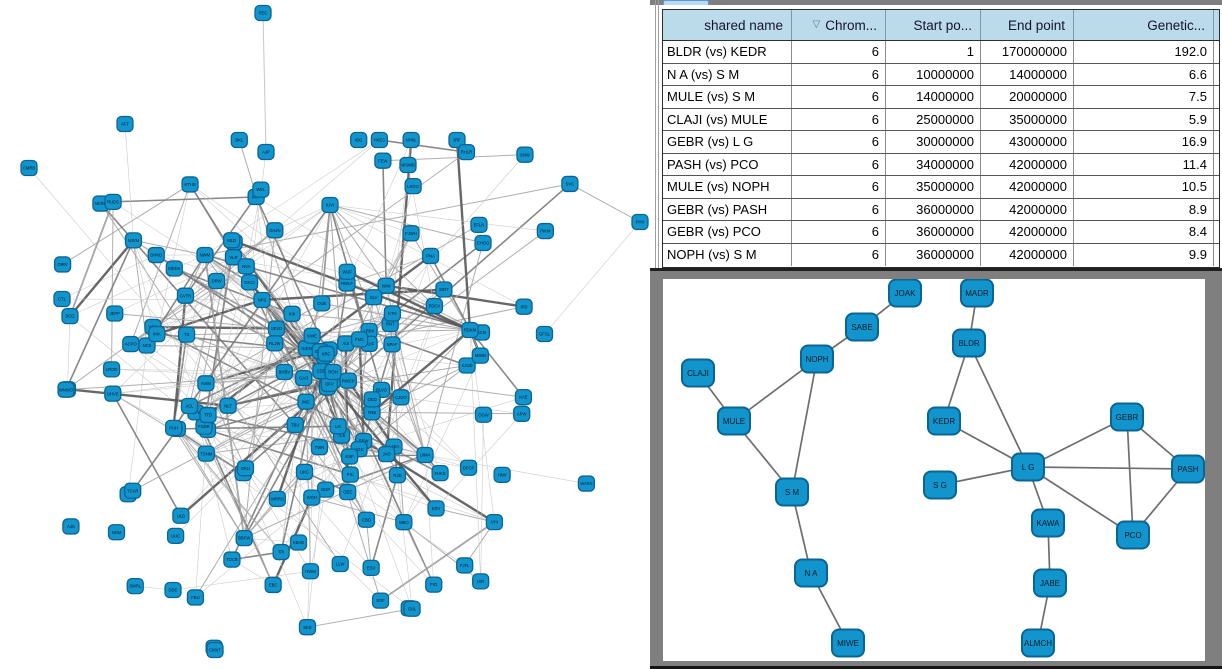  I want to click on network-node: IUVI, so click(330, 205).